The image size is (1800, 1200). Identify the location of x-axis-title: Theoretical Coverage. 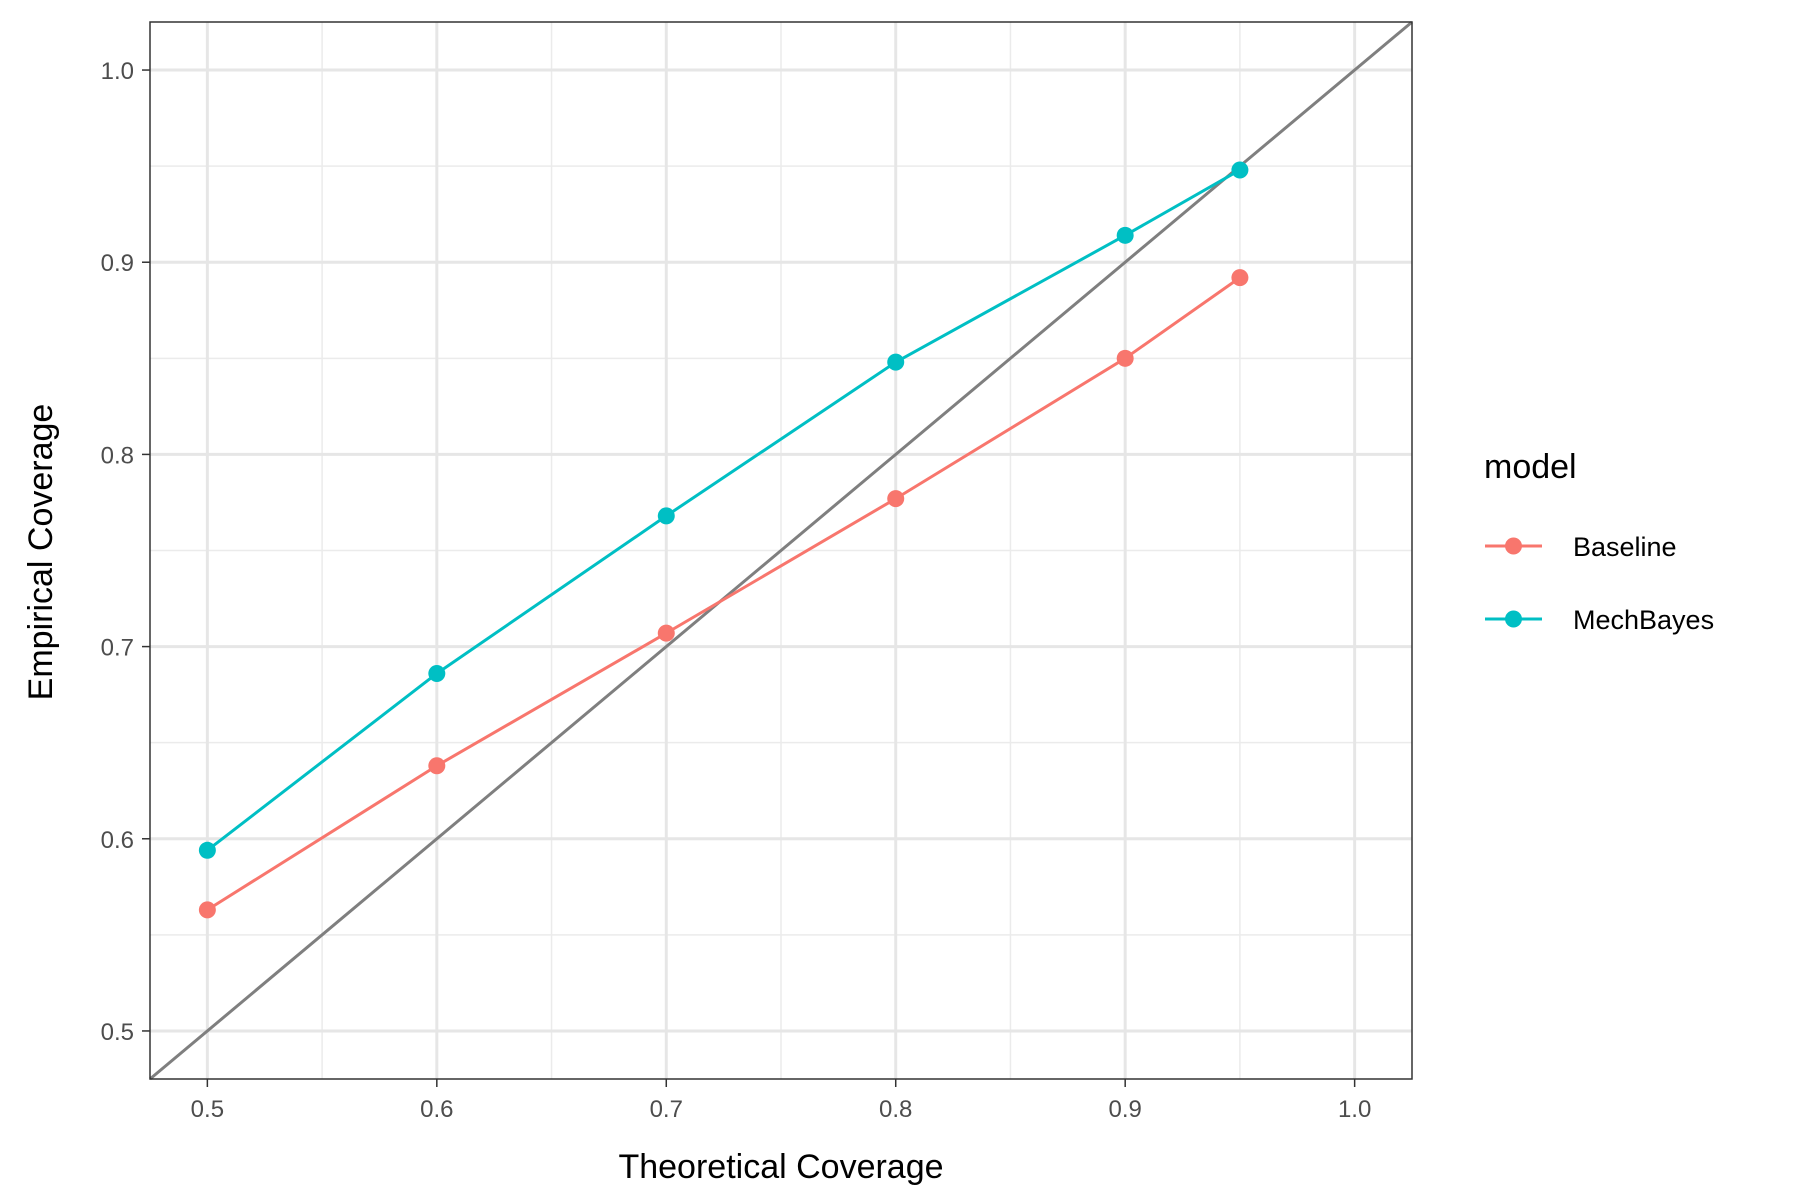
(780, 1167).